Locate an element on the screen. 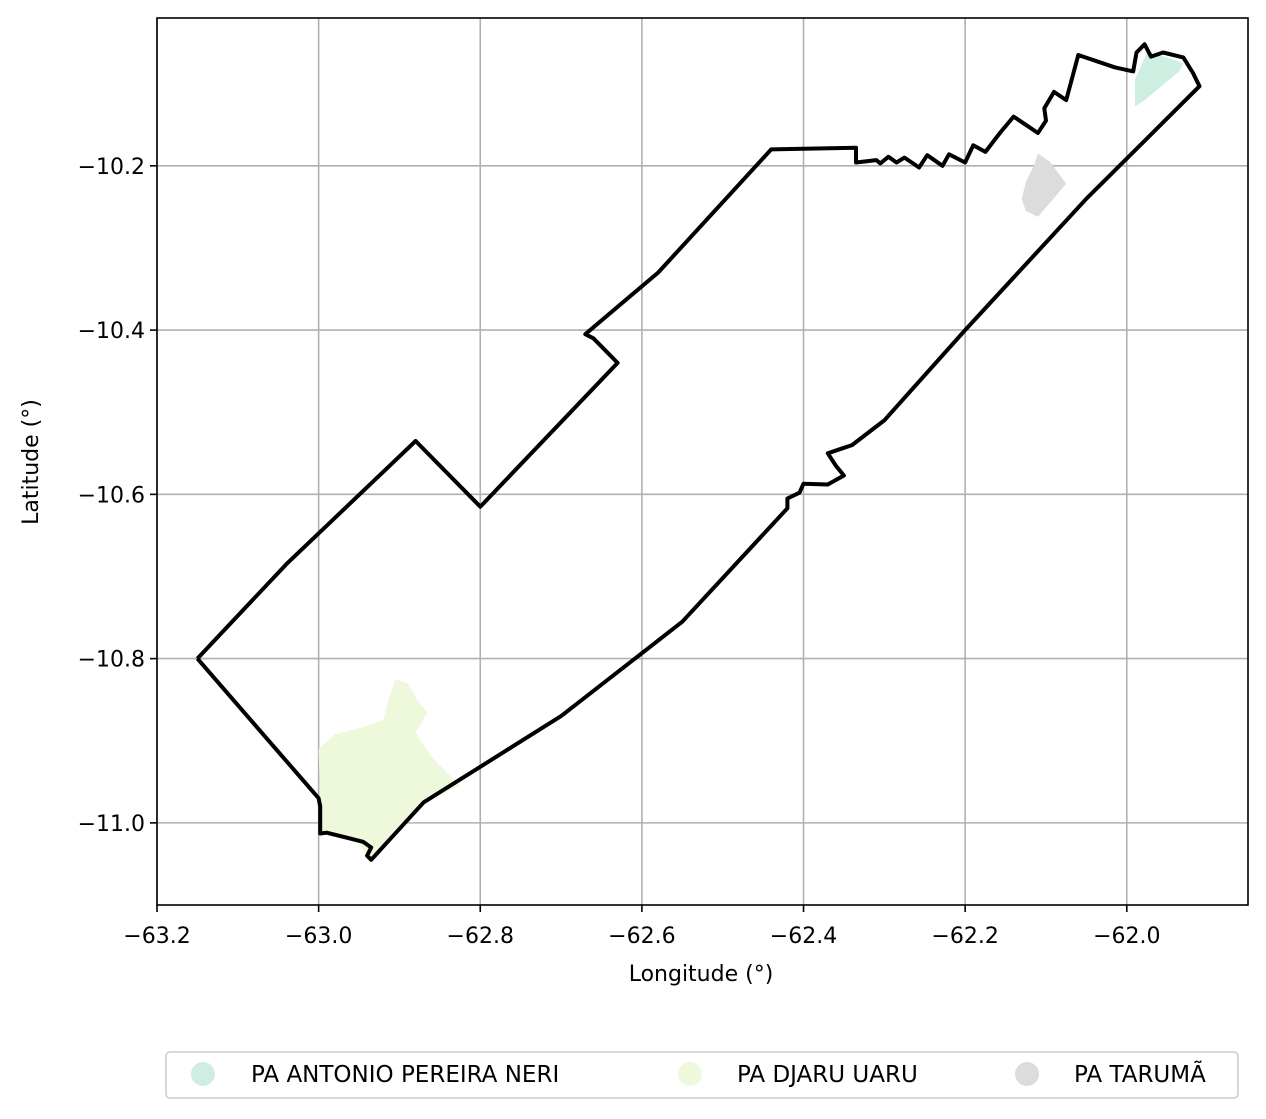 The image size is (1266, 1119). x-tick-label: −62.6 is located at coordinates (641, 936).